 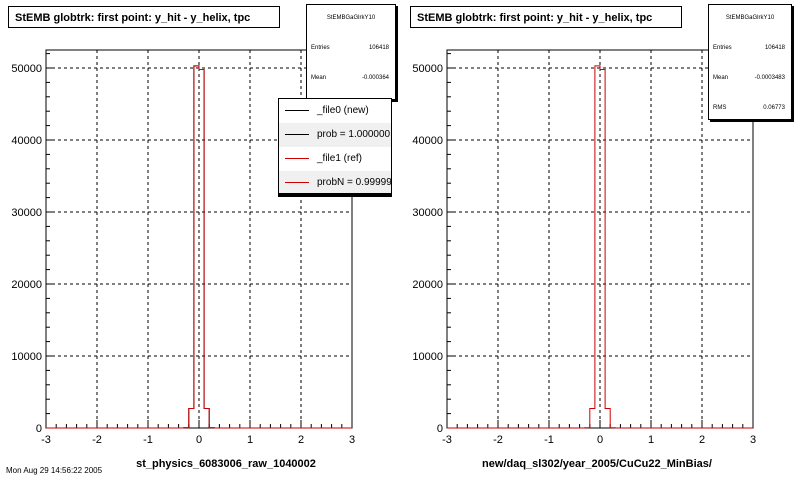 What do you see at coordinates (722, 48) in the screenshot?
I see `right-stats-entries-key: Entries` at bounding box center [722, 48].